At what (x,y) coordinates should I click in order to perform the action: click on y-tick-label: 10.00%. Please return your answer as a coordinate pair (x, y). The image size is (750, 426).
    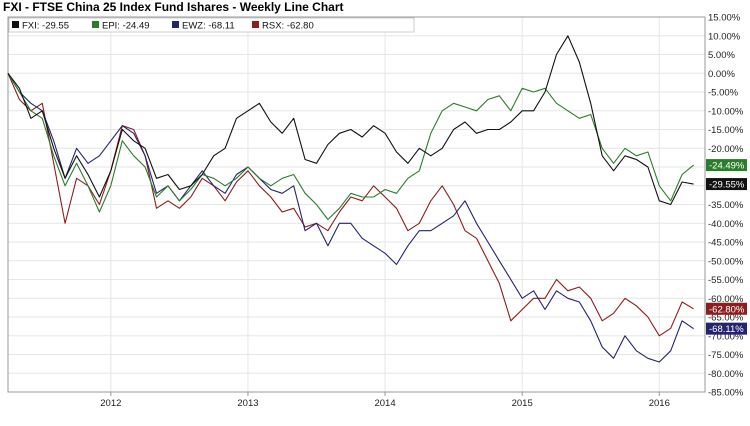
    Looking at the image, I should click on (724, 36).